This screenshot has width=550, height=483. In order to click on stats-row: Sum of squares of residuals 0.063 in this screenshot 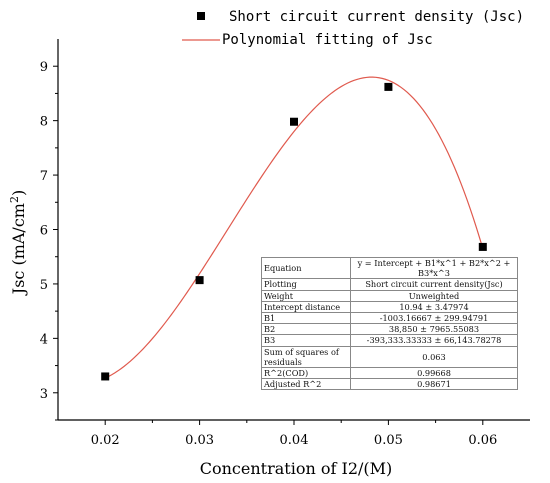, I will do `click(389, 357)`.